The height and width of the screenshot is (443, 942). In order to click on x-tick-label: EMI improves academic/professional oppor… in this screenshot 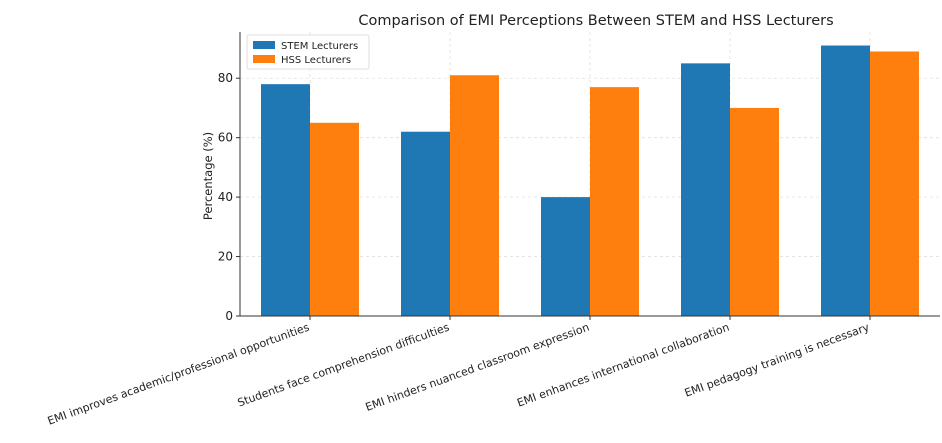, I will do `click(178, 374)`.